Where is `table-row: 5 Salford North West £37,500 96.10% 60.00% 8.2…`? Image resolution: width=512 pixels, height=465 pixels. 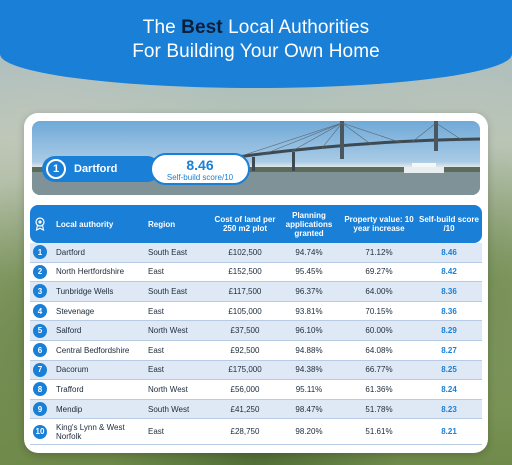 table-row: 5 Salford North West £37,500 96.10% 60.00% 8.2… is located at coordinates (256, 331).